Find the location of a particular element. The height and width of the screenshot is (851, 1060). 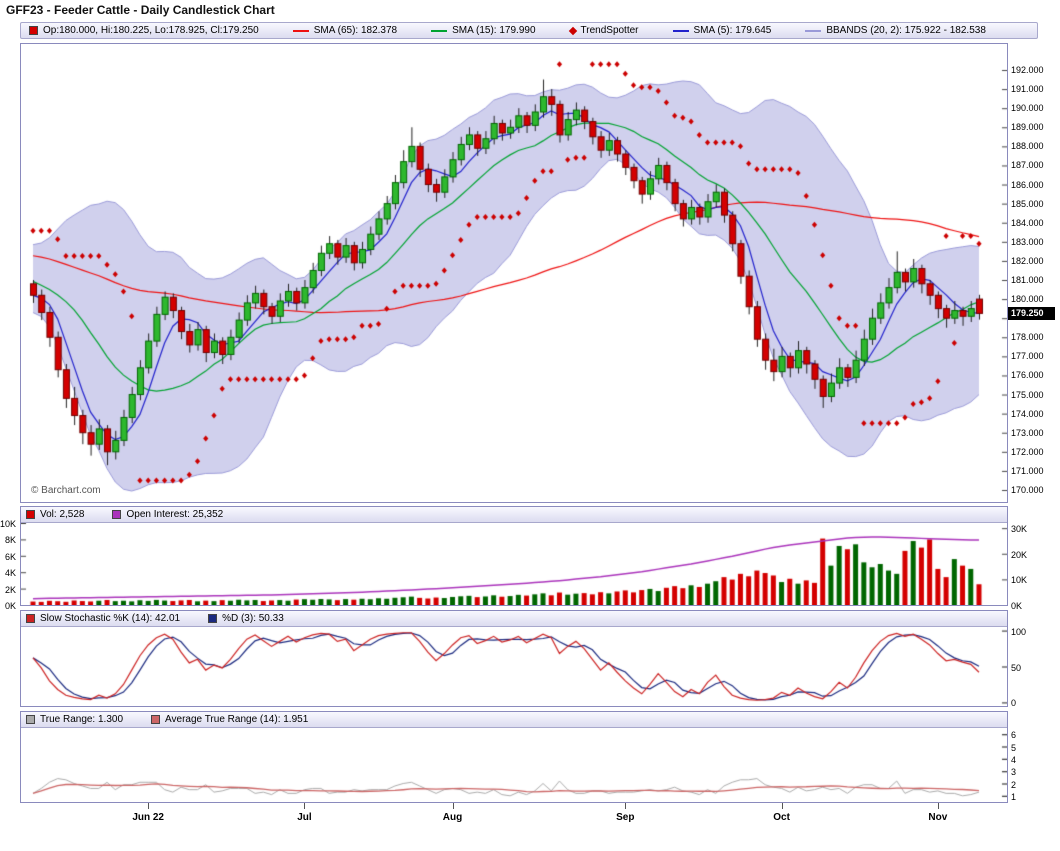

open-interest-label: Open Interest: 25,352 is located at coordinates (175, 514).